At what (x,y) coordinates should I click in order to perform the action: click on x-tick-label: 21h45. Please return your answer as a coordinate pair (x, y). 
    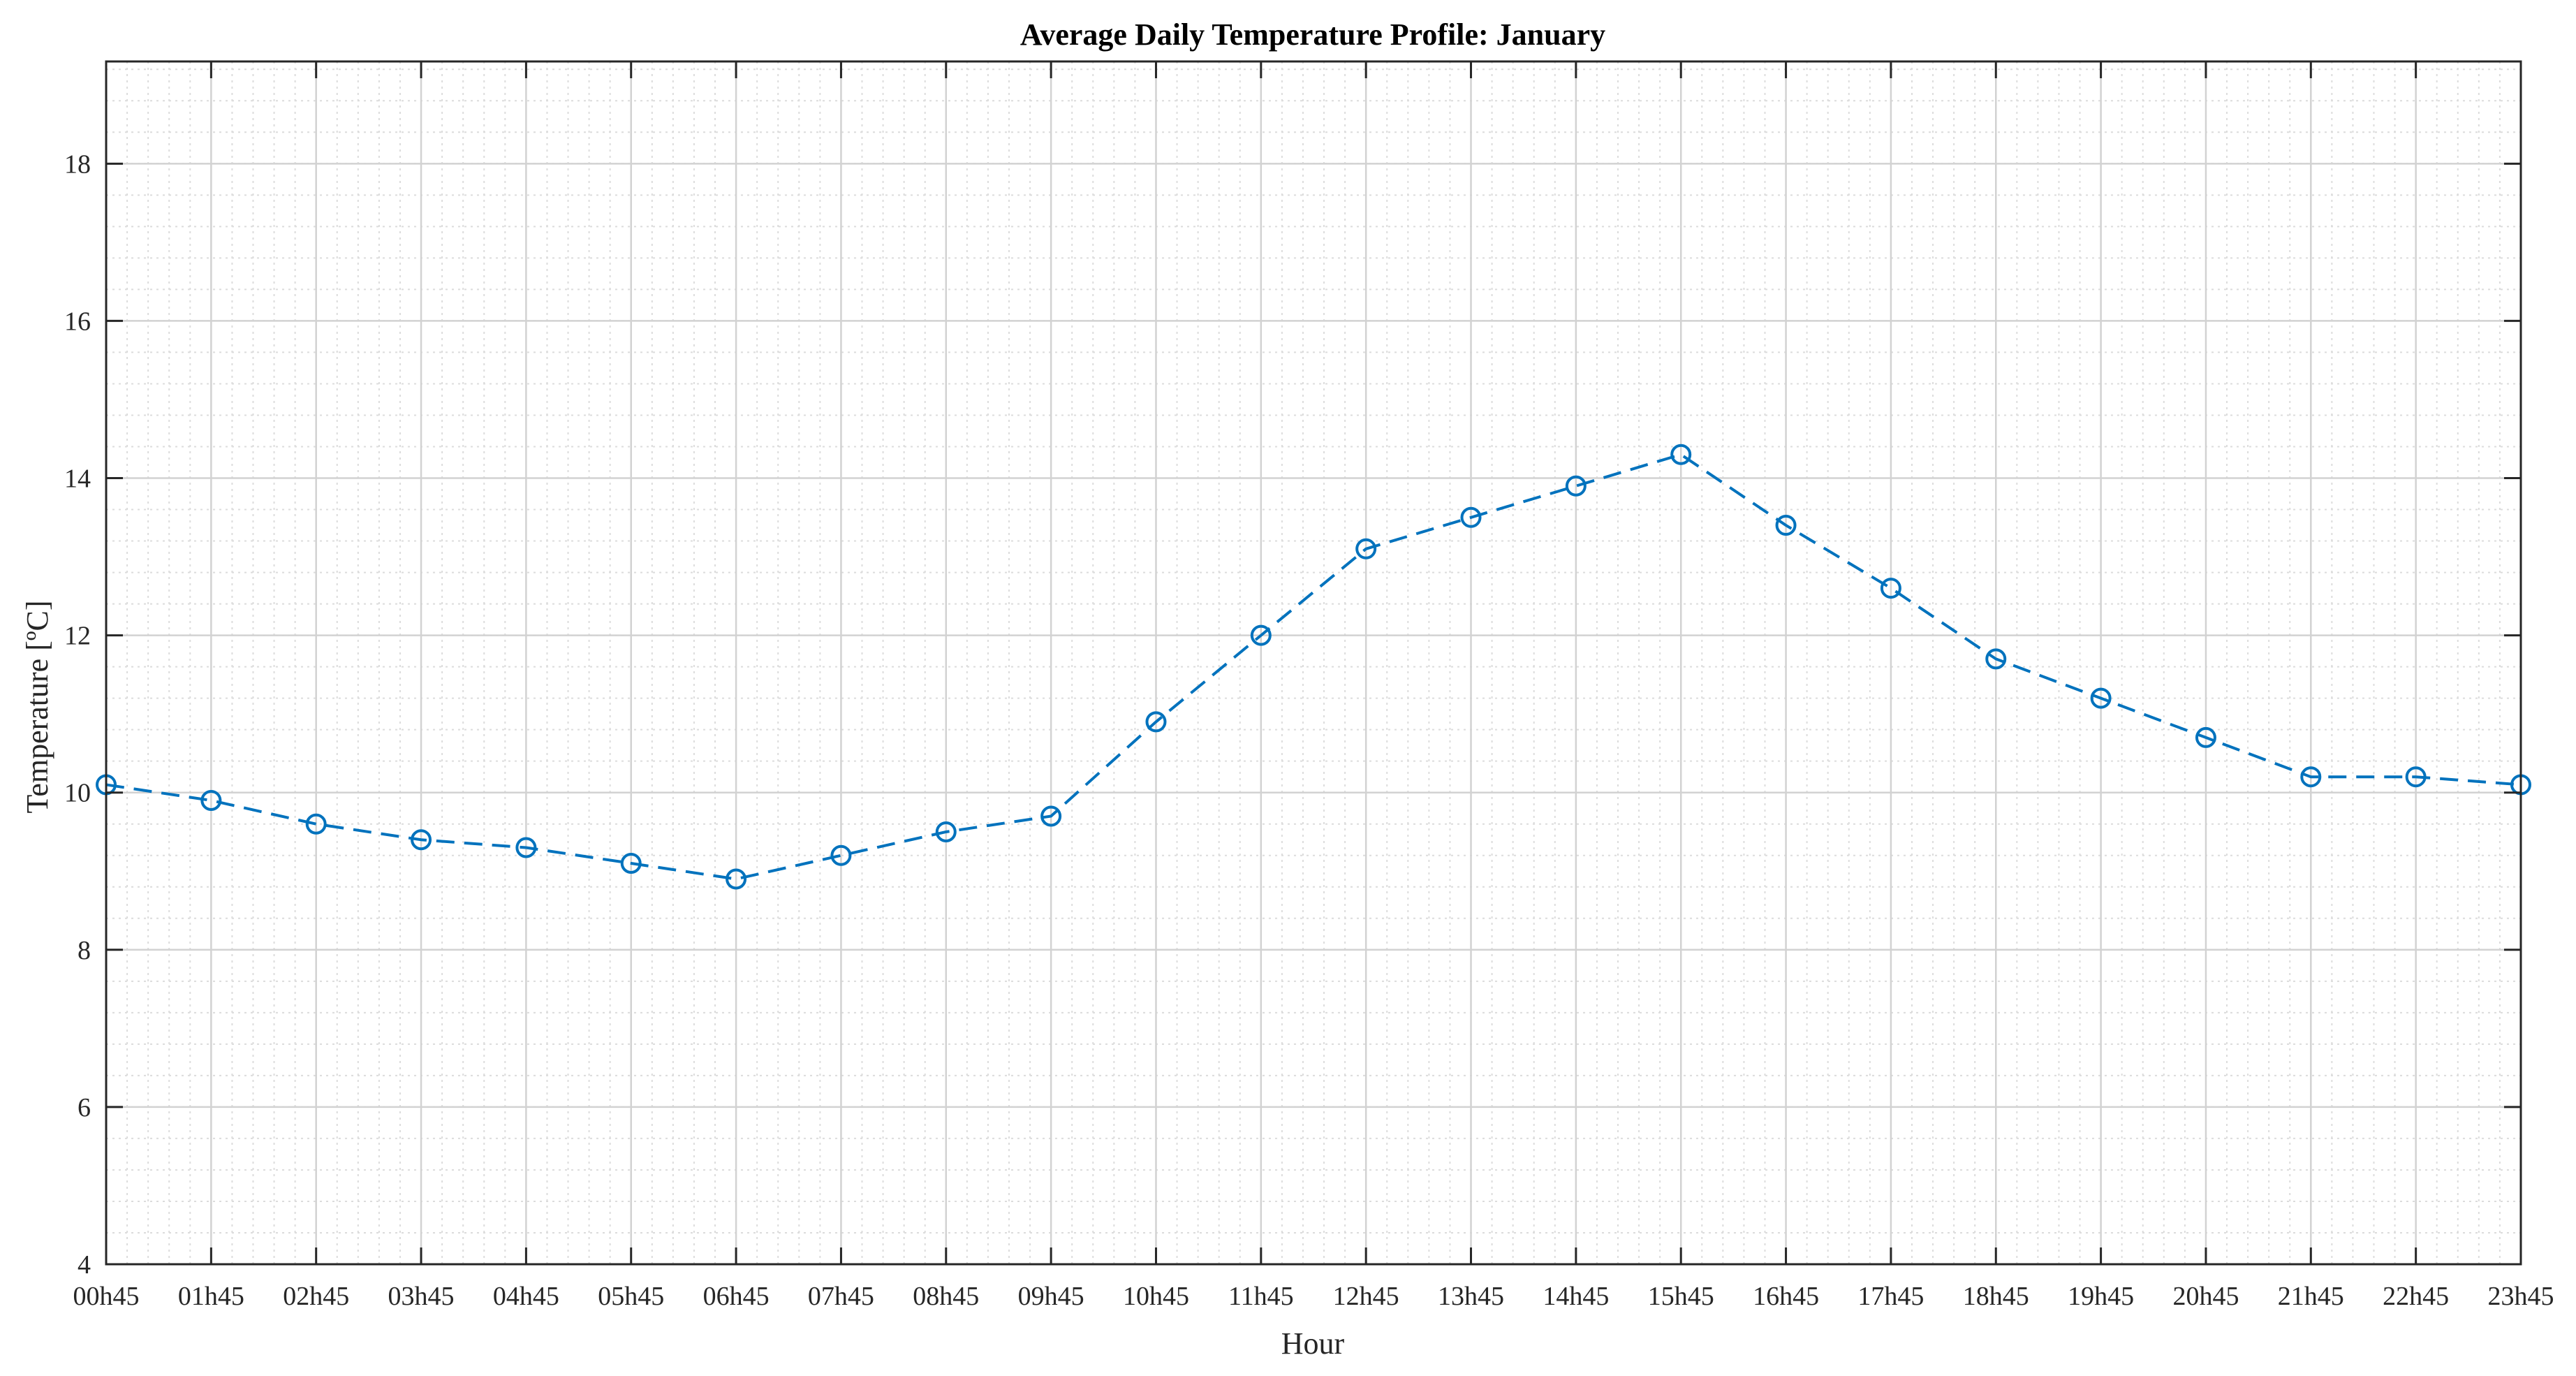
    Looking at the image, I should click on (2311, 1296).